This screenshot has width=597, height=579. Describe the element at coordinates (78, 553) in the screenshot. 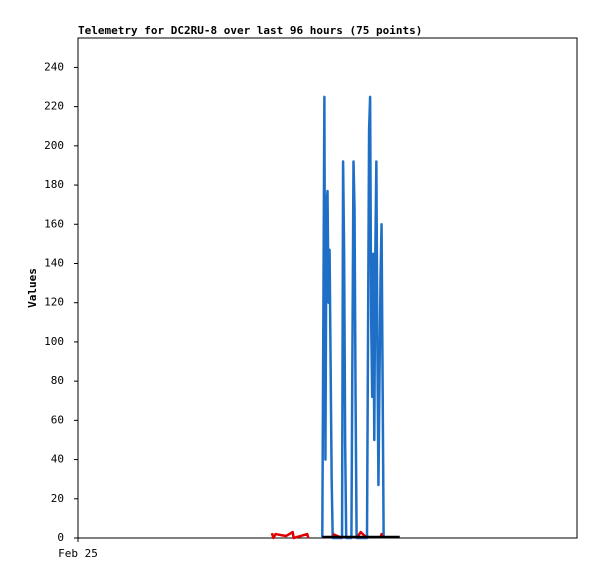

I see `x-tick-label: Feb 25` at that location.